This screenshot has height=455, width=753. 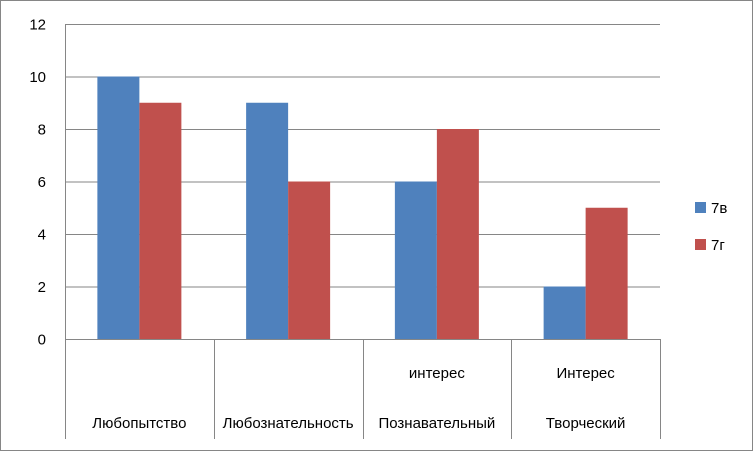 I want to click on legend-swatch-7в, so click(x=700, y=207).